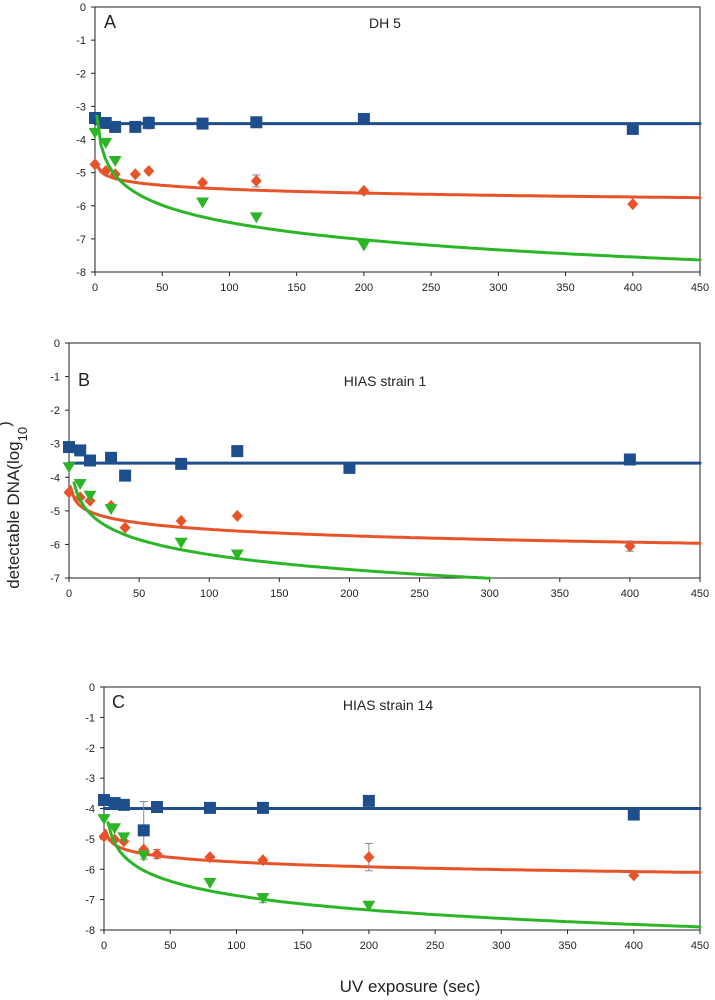  Describe the element at coordinates (431, 288) in the screenshot. I see `panel-a-x-tick-label: 250` at that location.